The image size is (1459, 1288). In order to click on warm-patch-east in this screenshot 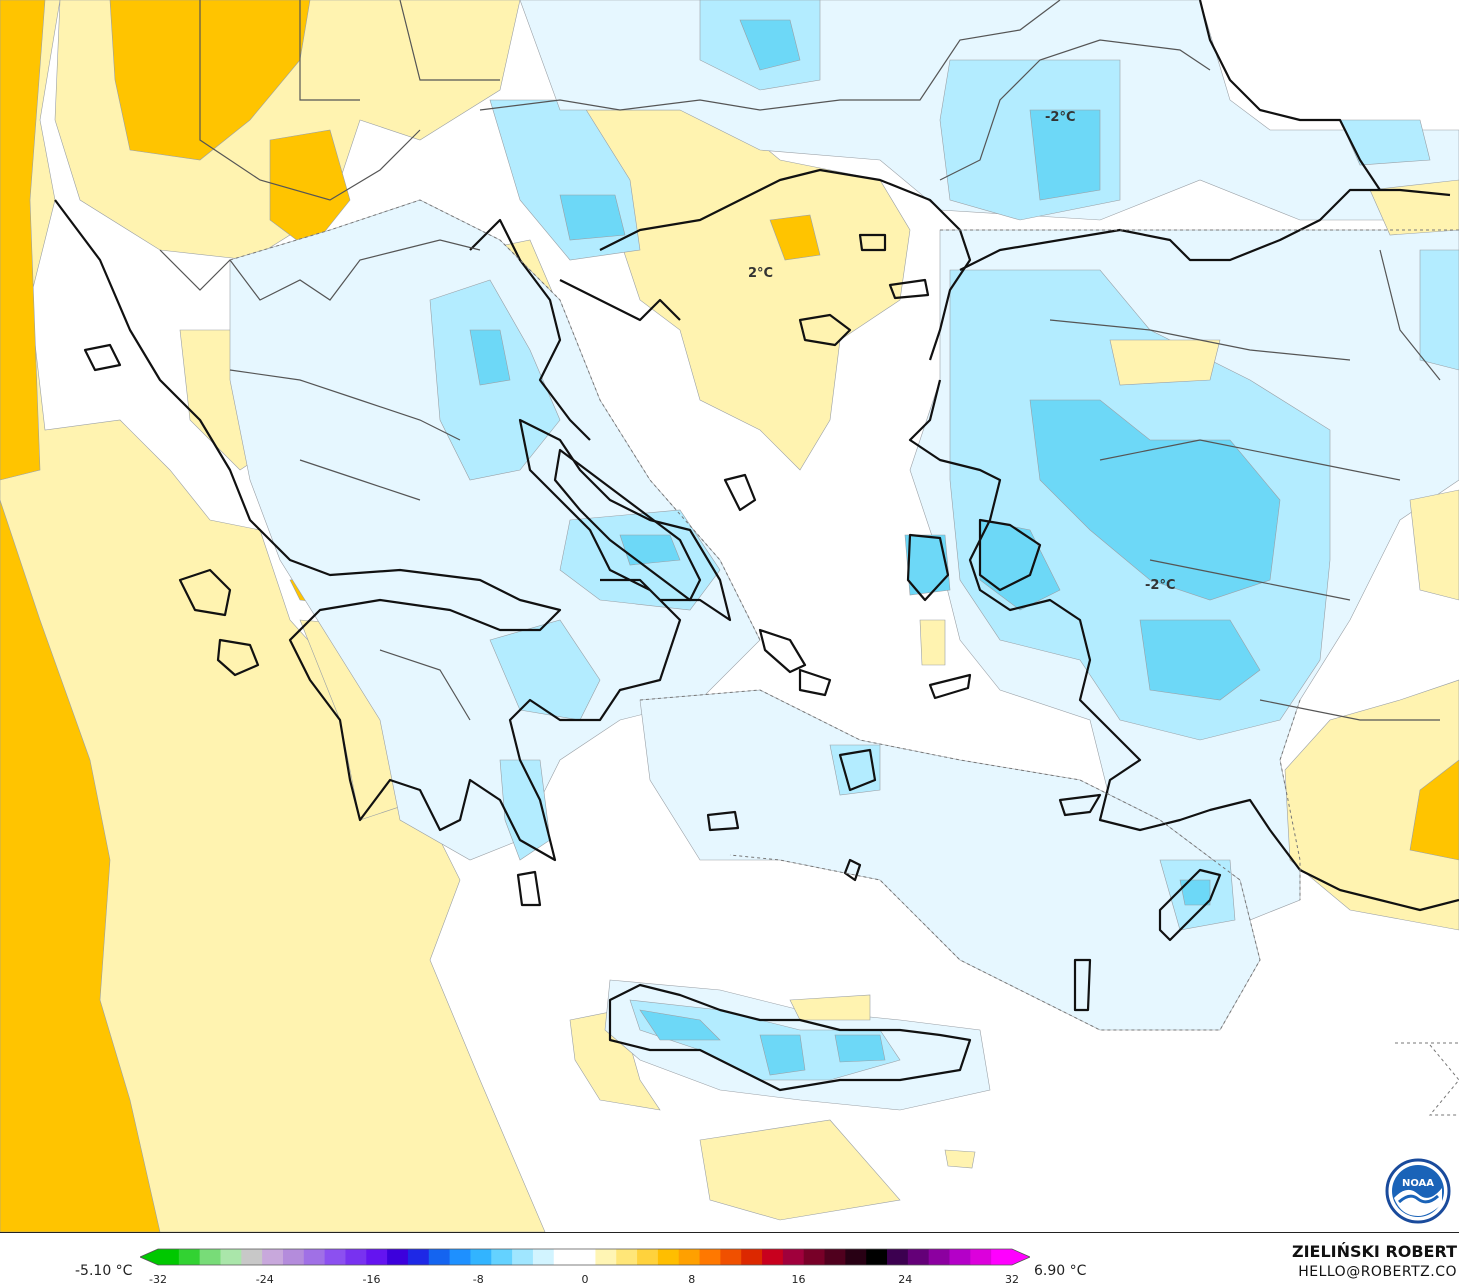, I will do `click(1434, 545)`.